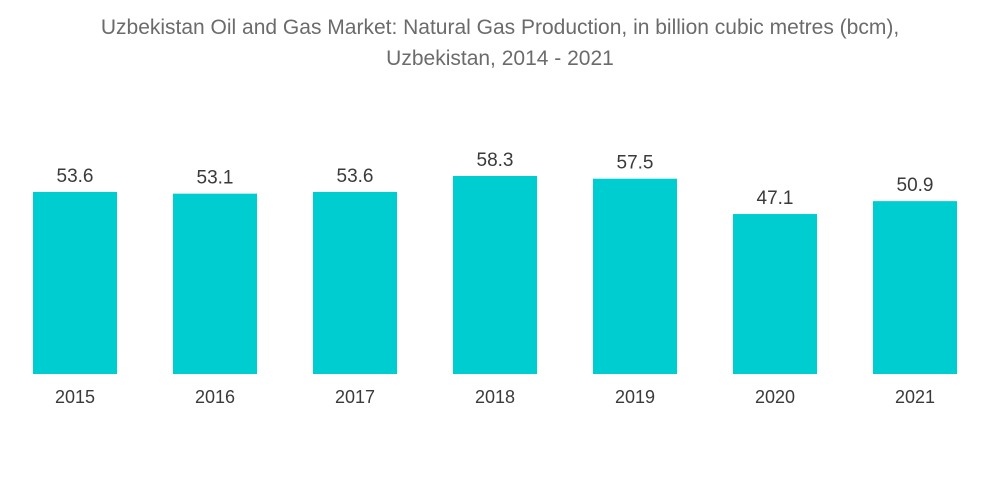 This screenshot has height=504, width=1000. What do you see at coordinates (75, 176) in the screenshot?
I see `data-label-2015: 53.6` at bounding box center [75, 176].